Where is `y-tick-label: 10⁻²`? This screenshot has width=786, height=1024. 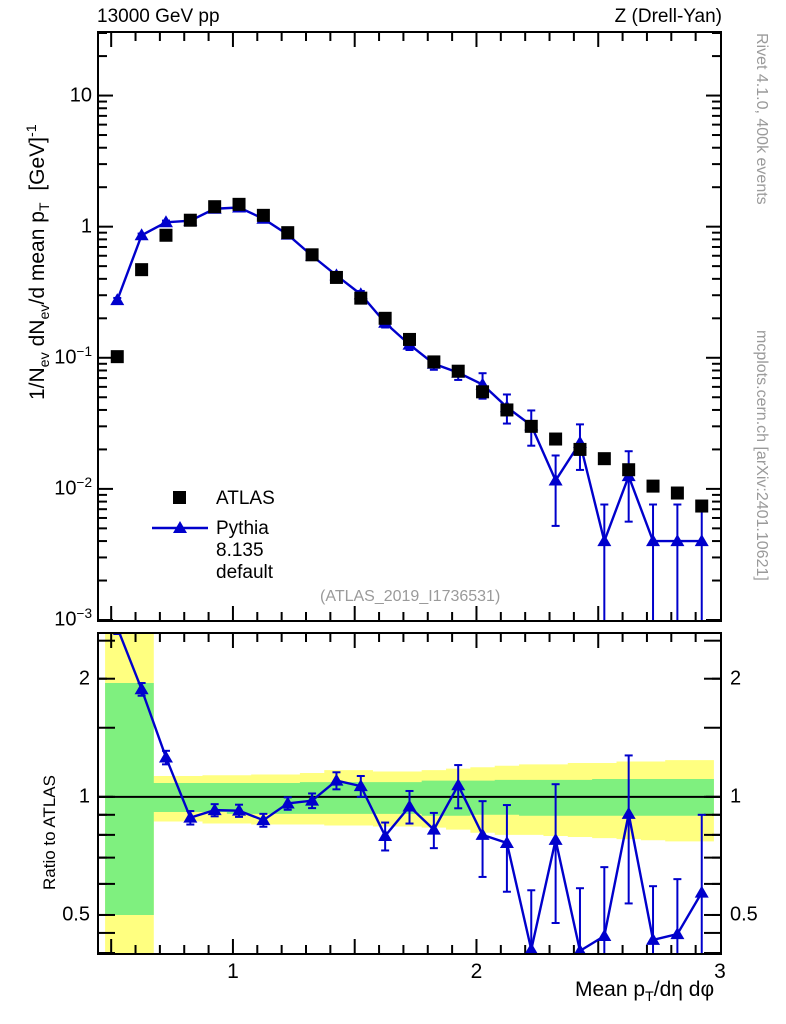
y-tick-label: 10⁻² is located at coordinates (73, 487).